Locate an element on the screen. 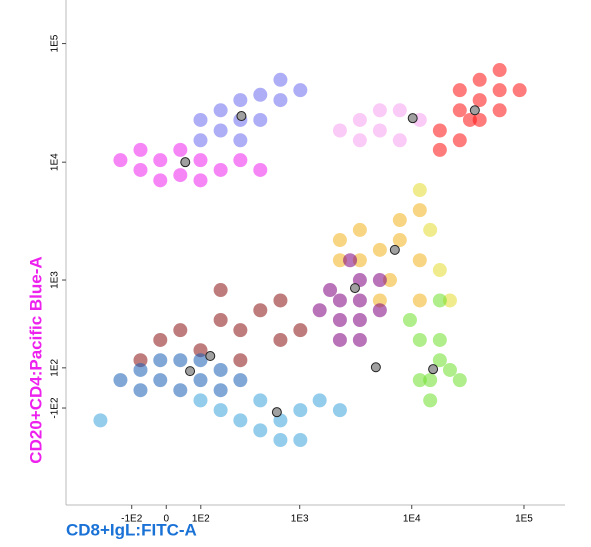 This screenshot has height=547, width=591. x-tick-label: 1E5 is located at coordinates (524, 519).